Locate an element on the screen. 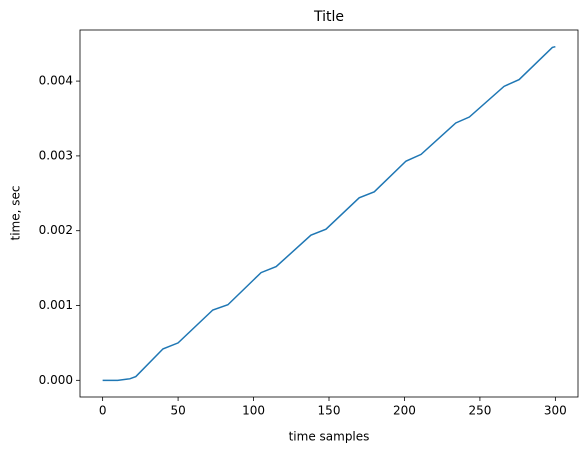 This screenshot has height=457, width=585. y-tick-label: 0.000 is located at coordinates (56, 380).